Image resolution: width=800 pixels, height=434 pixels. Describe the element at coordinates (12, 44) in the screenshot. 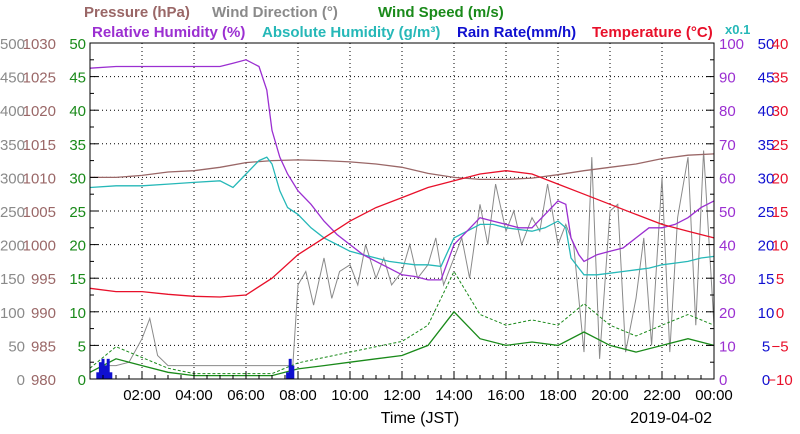

I see `y-tick-label: 500` at that location.